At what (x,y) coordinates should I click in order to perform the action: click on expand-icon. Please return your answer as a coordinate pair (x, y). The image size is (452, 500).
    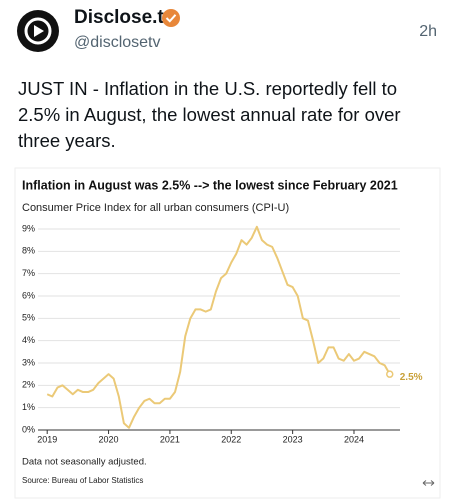
    Looking at the image, I should click on (428, 483).